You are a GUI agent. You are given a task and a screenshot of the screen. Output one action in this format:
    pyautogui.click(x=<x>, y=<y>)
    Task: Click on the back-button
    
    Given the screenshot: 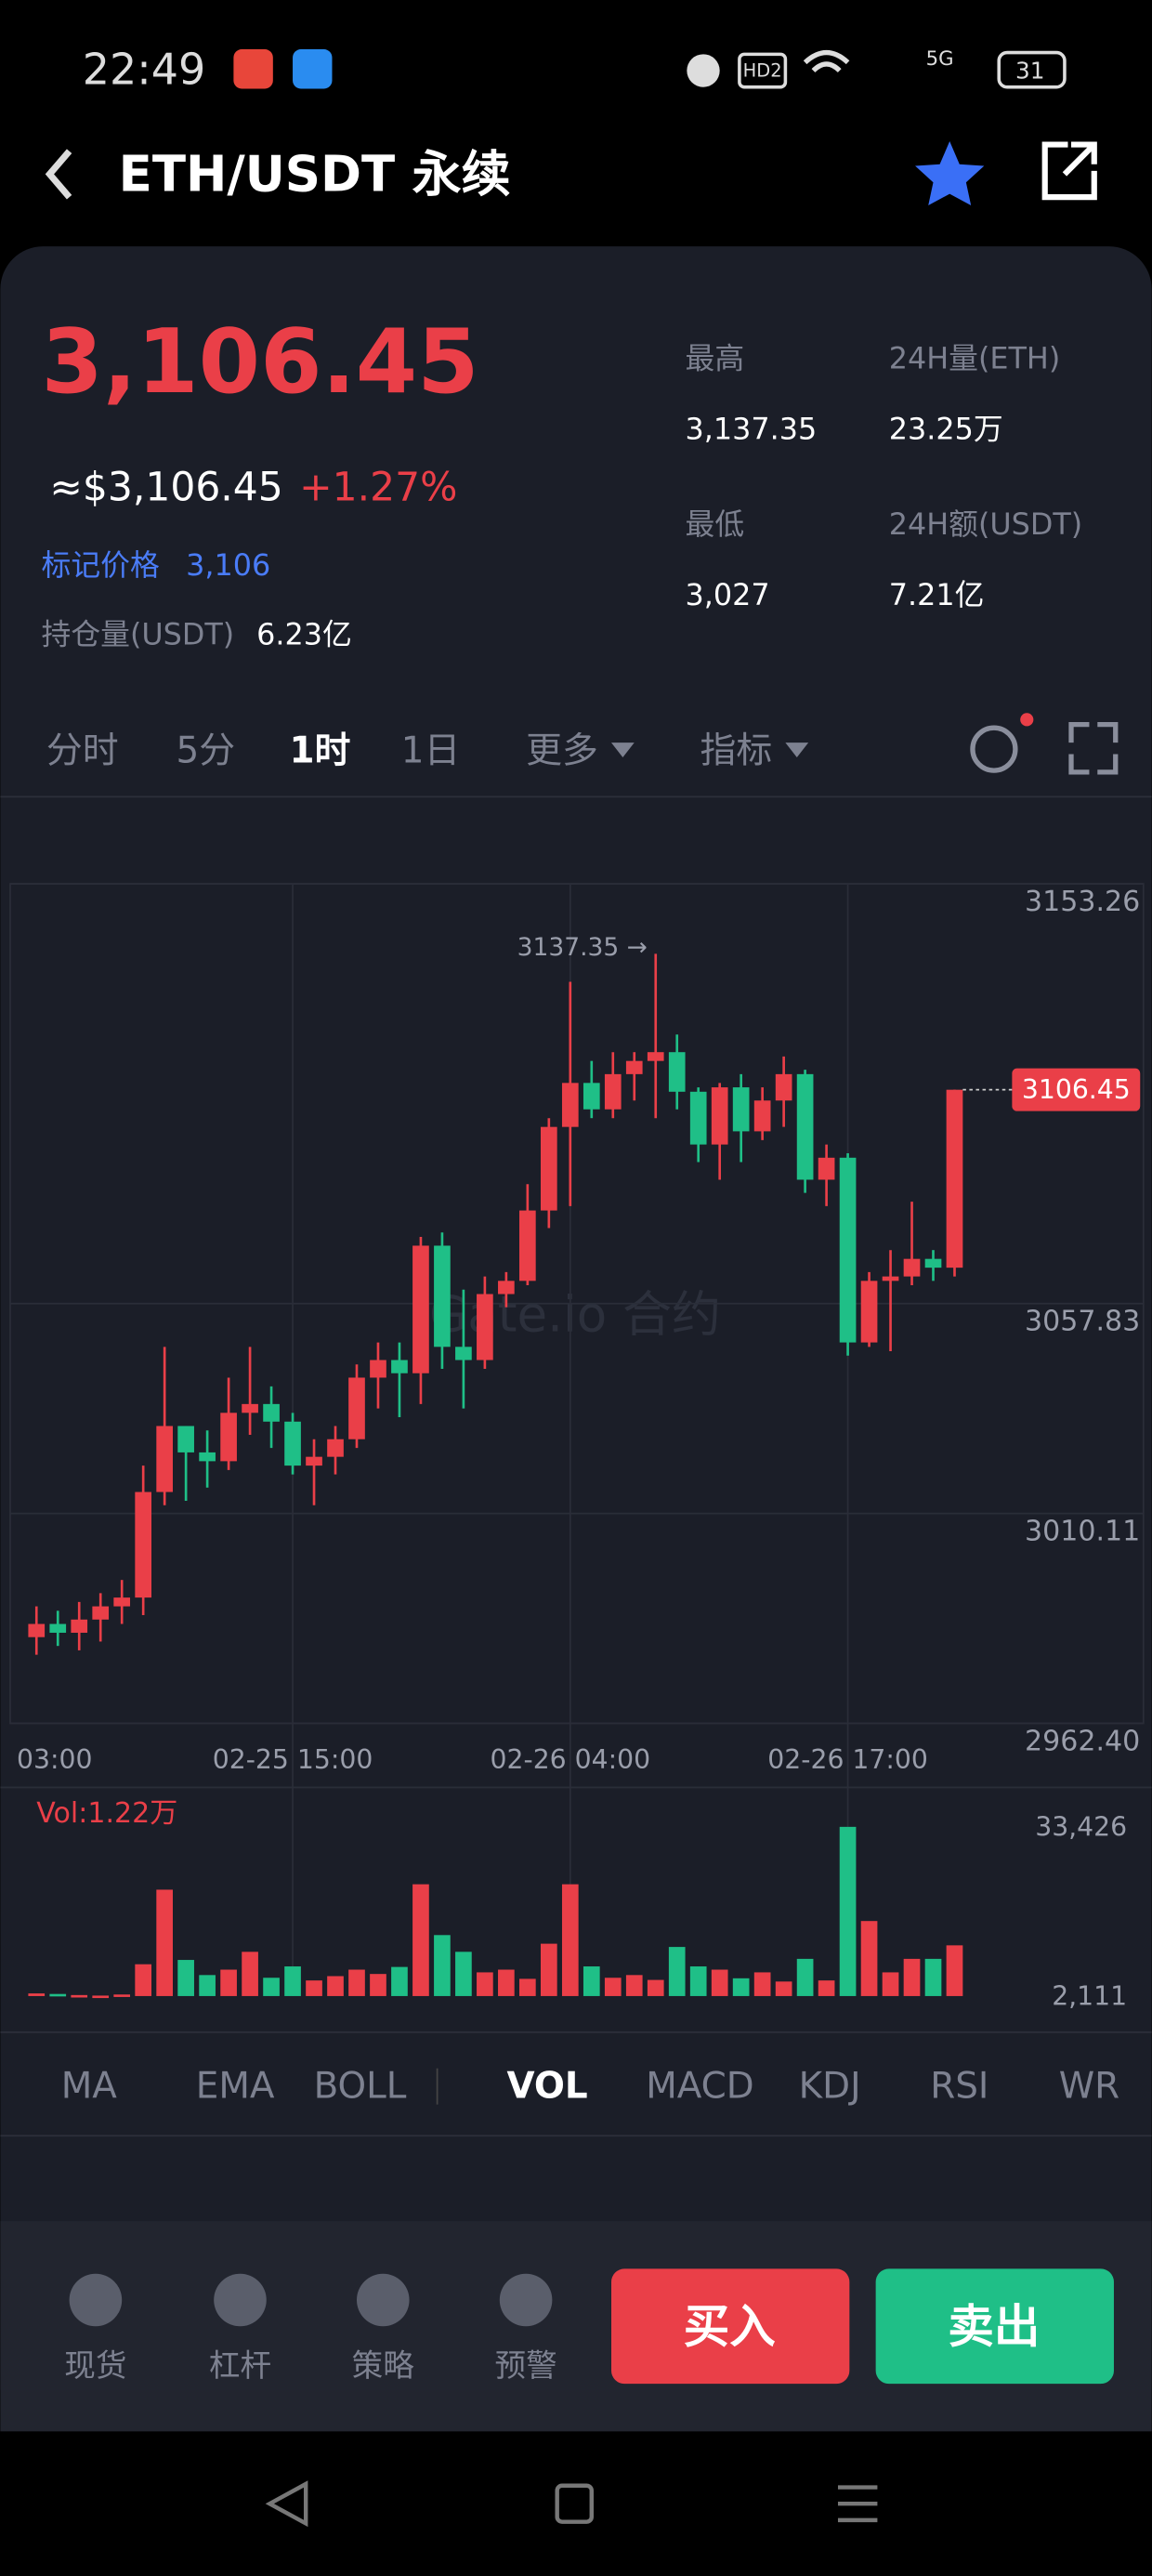 What is the action you would take?
    pyautogui.click(x=58, y=174)
    